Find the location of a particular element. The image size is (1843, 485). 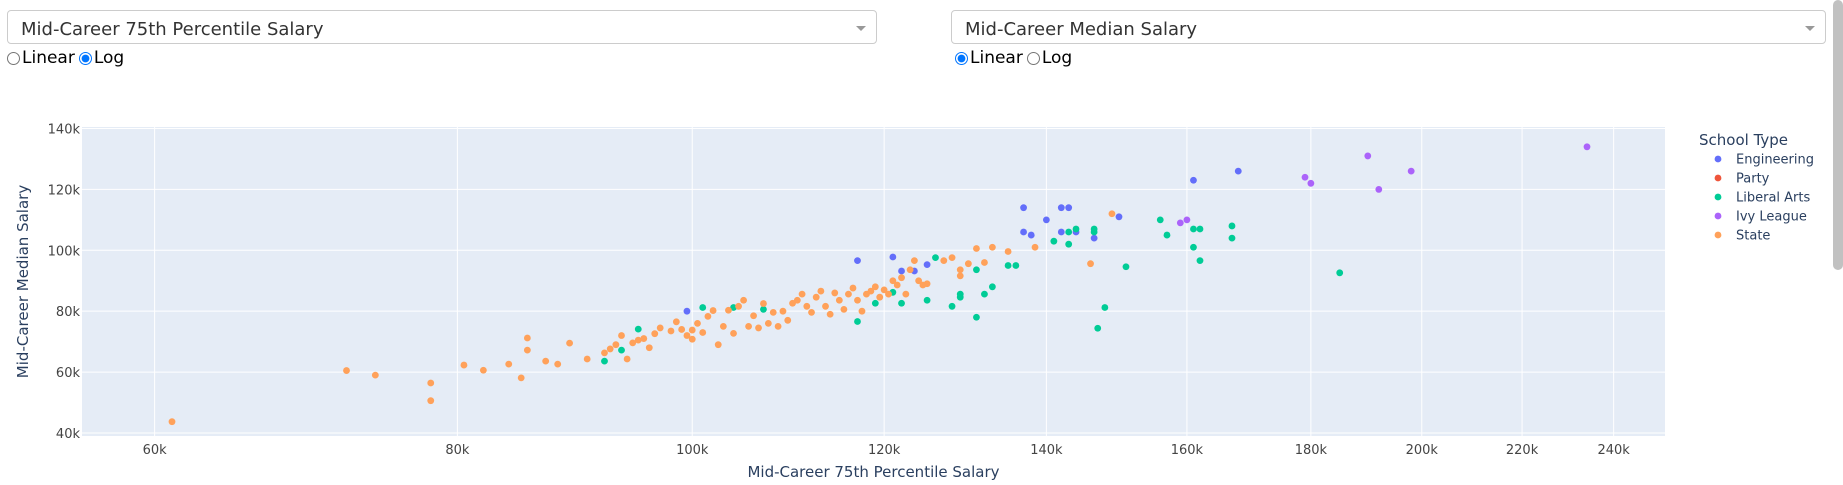

x-scale-linear-radio is located at coordinates (13, 58).